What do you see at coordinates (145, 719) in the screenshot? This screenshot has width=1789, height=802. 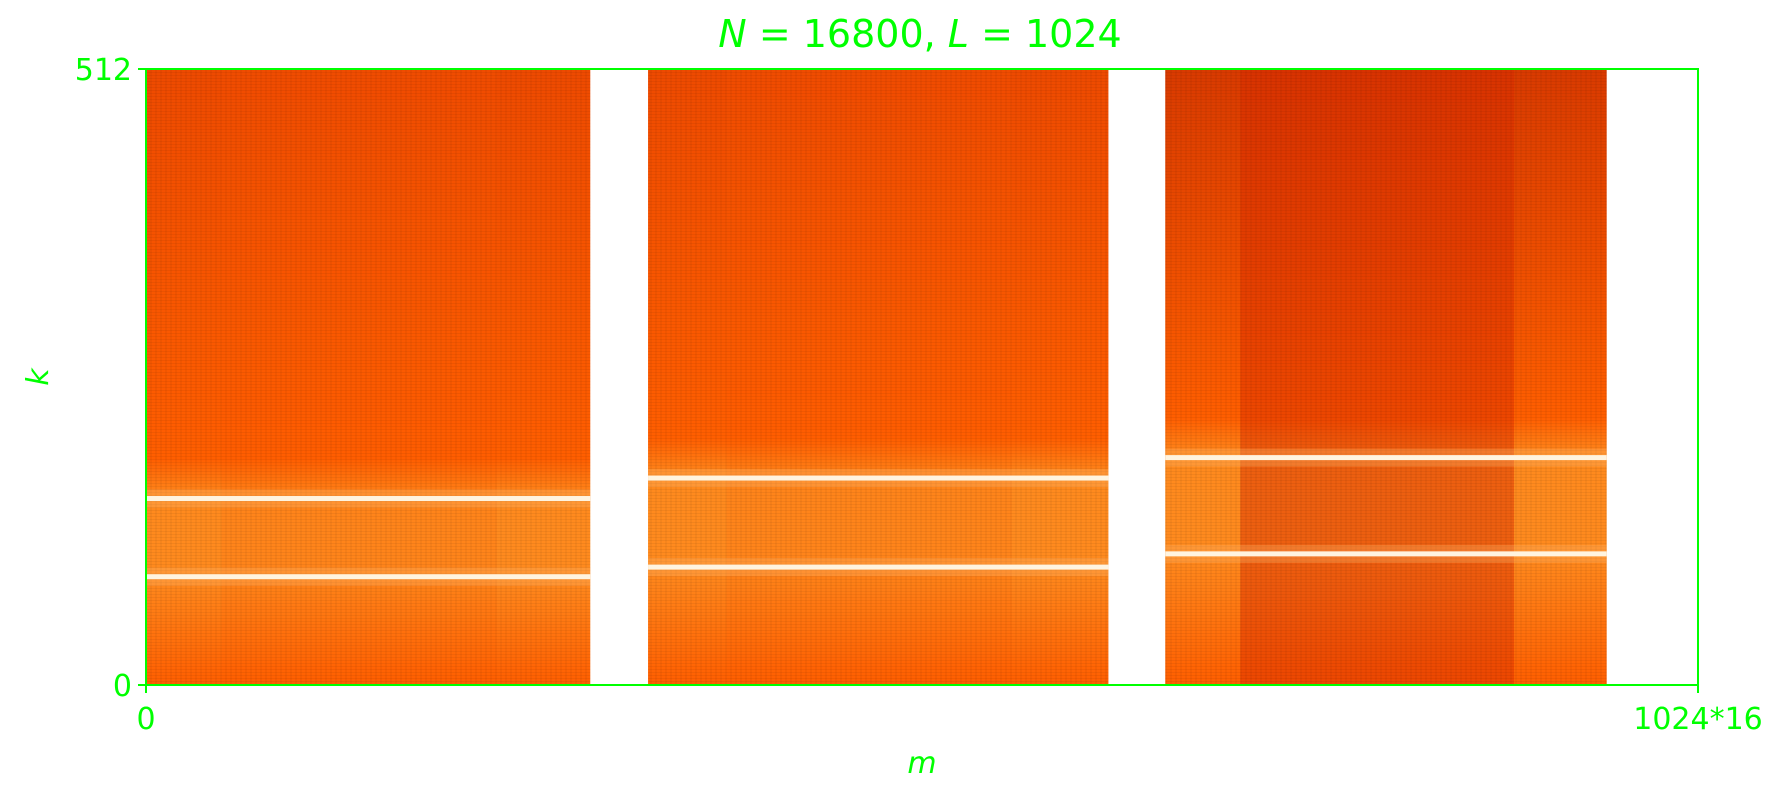 I see `x-tick-label: 0` at bounding box center [145, 719].